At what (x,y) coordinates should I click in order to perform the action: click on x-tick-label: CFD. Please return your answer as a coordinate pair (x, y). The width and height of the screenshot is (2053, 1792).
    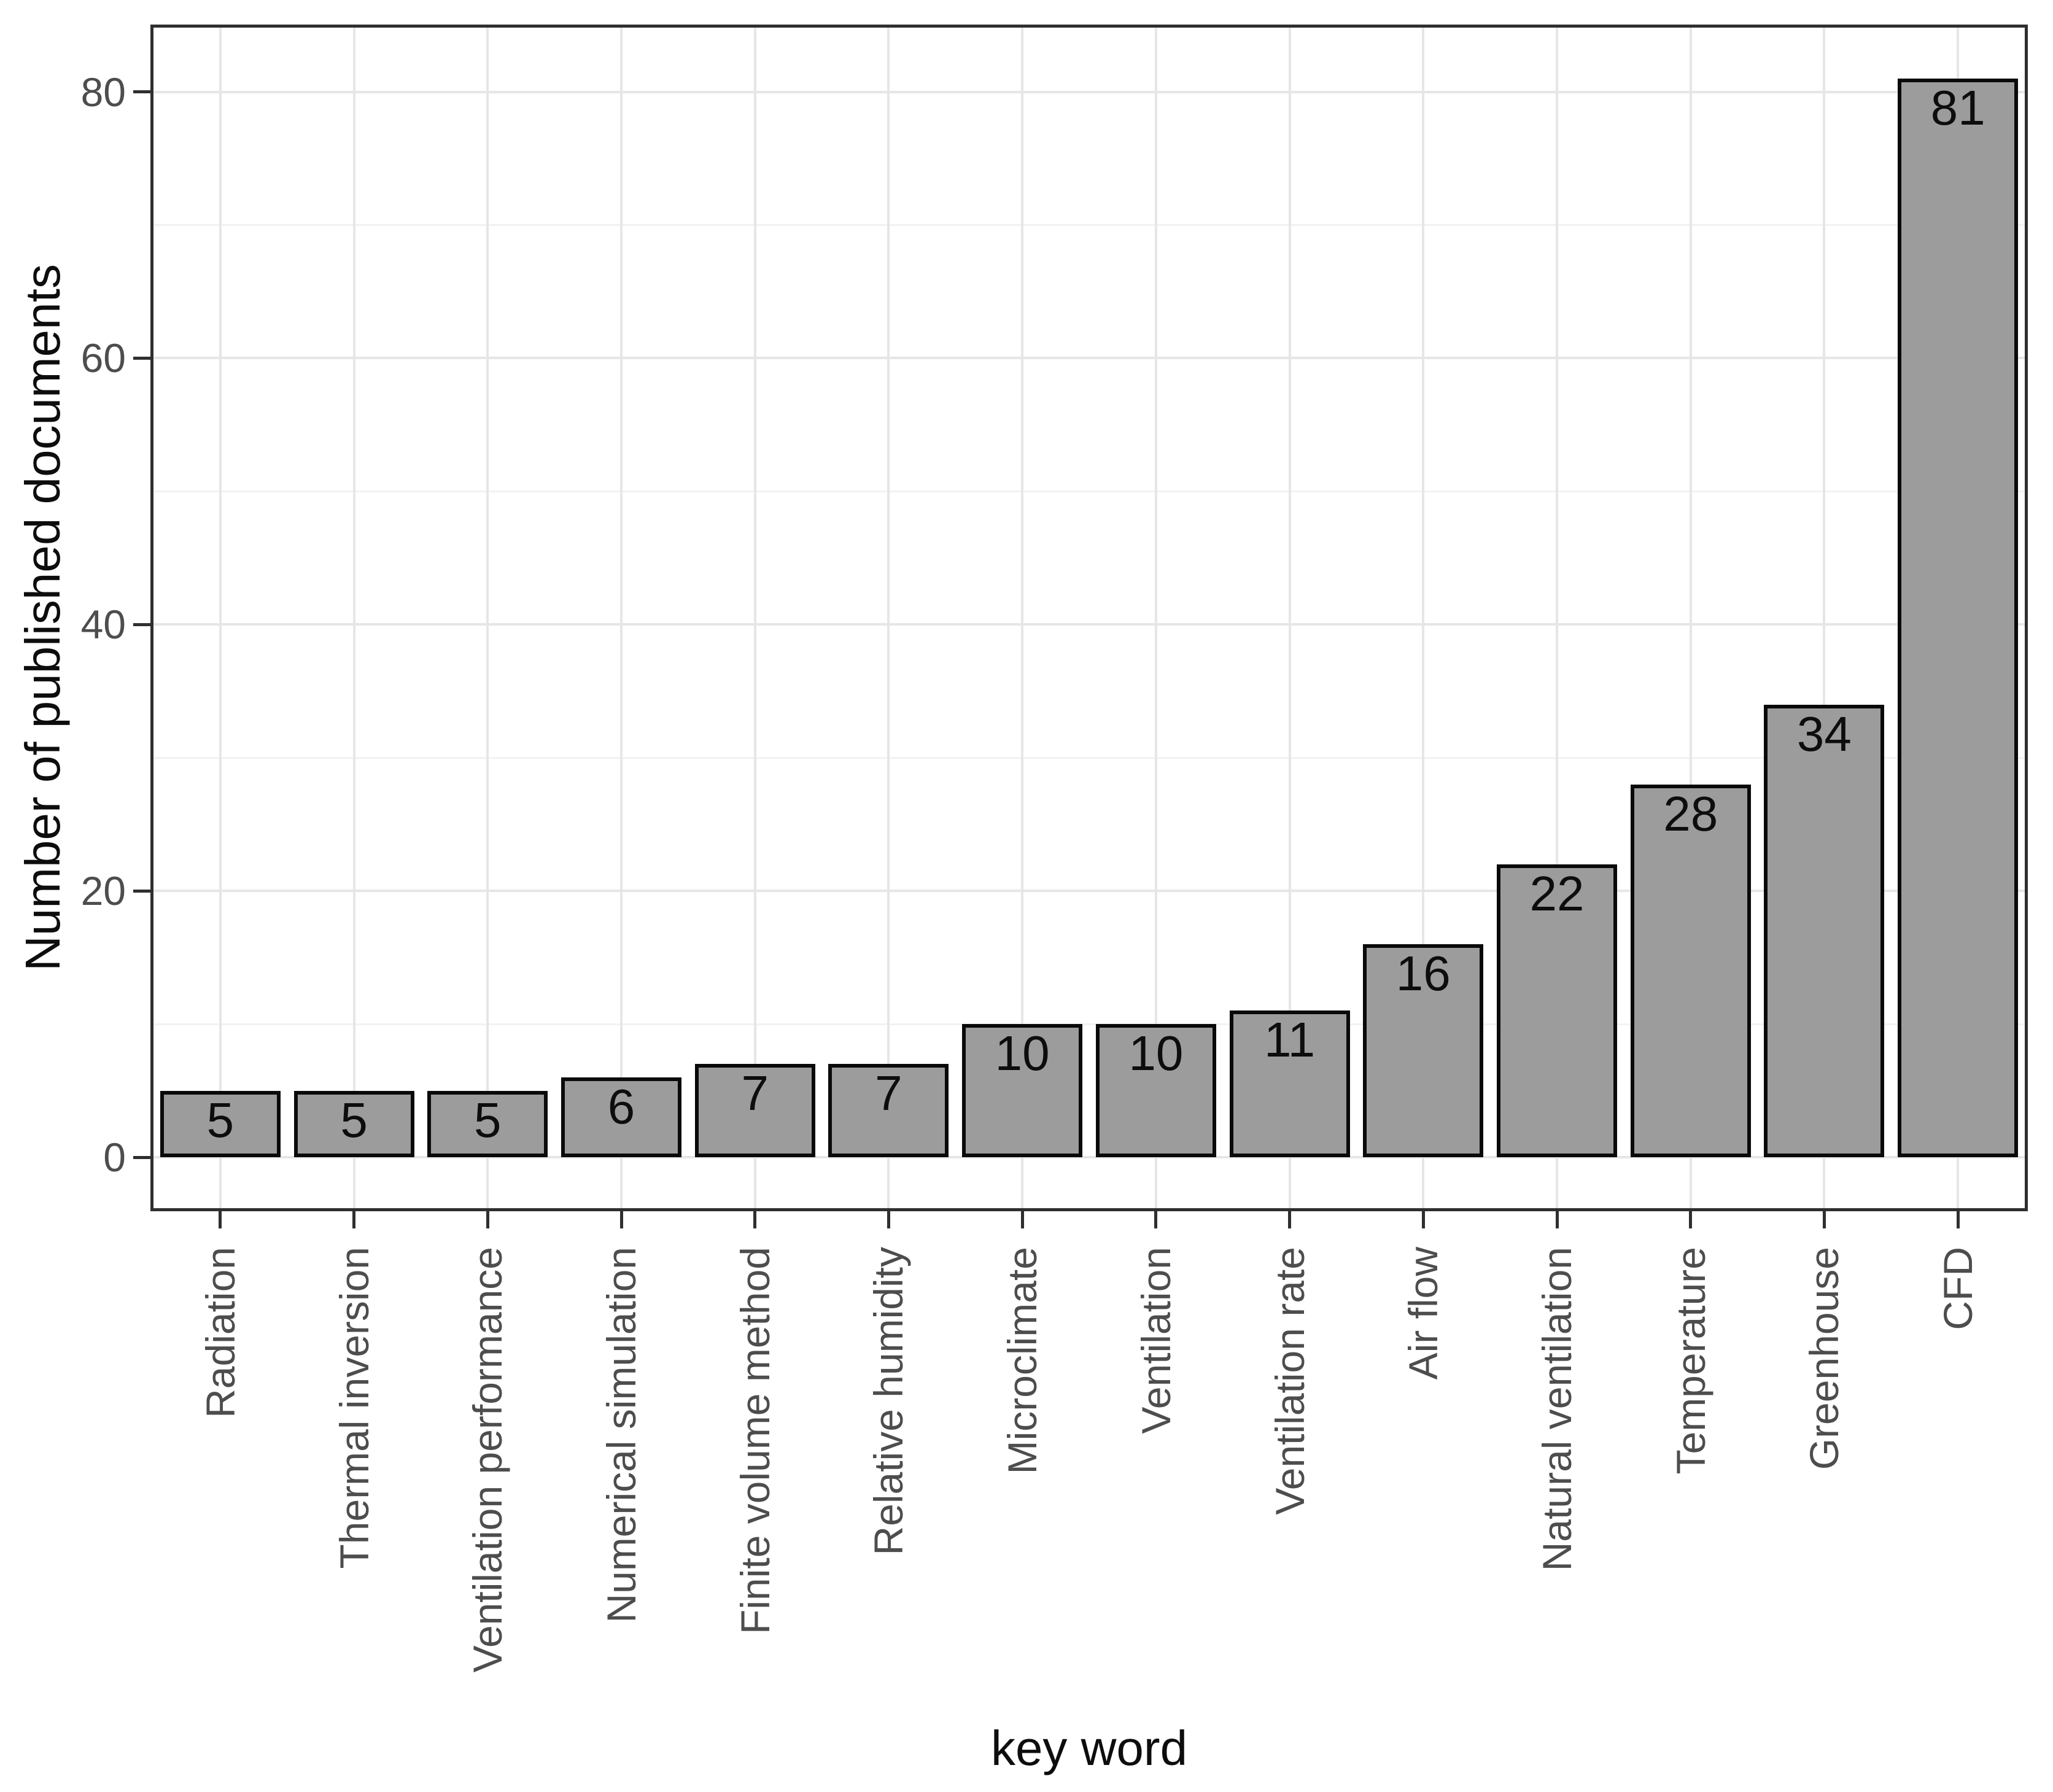
    Looking at the image, I should click on (1958, 1288).